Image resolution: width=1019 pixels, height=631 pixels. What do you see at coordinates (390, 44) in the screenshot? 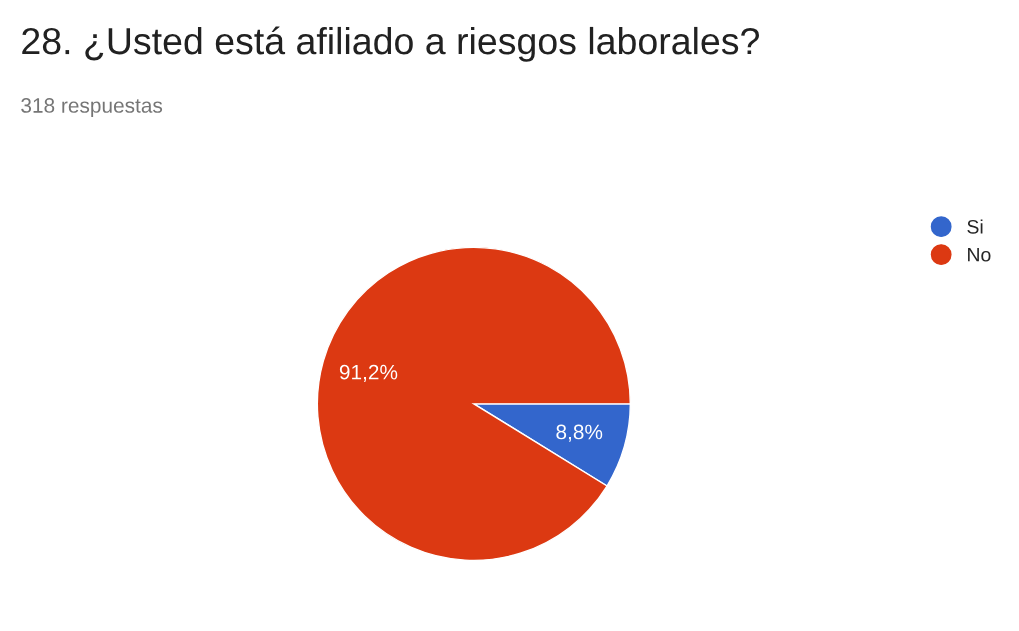
I see `chart-title: 28. ¿Usted está afiliado a riesgos laborales?` at bounding box center [390, 44].